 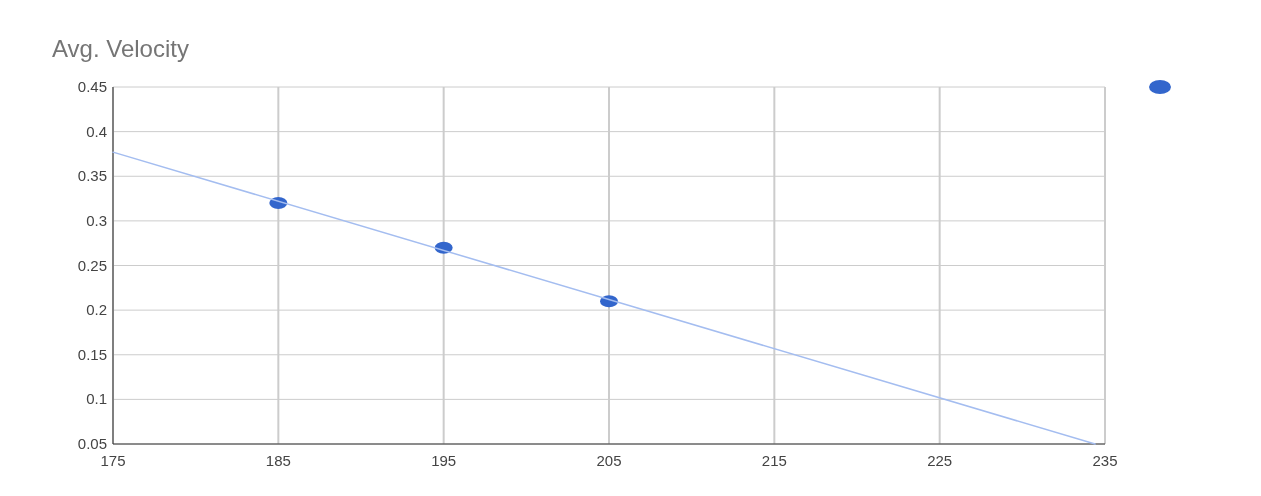 What do you see at coordinates (92, 354) in the screenshot?
I see `y-tick-label: 0.15` at bounding box center [92, 354].